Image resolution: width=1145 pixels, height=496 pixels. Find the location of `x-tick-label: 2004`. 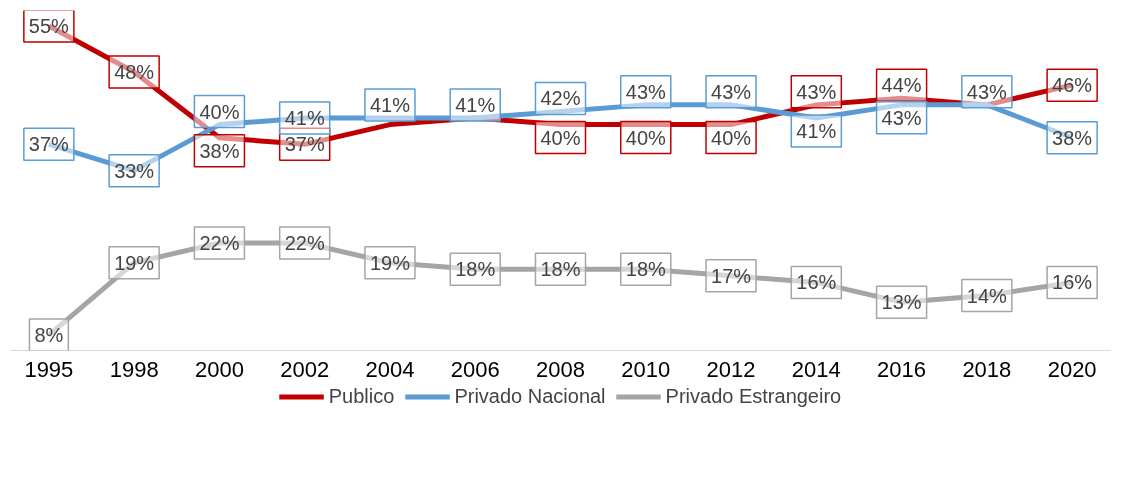

x-tick-label: 2004 is located at coordinates (390, 369).